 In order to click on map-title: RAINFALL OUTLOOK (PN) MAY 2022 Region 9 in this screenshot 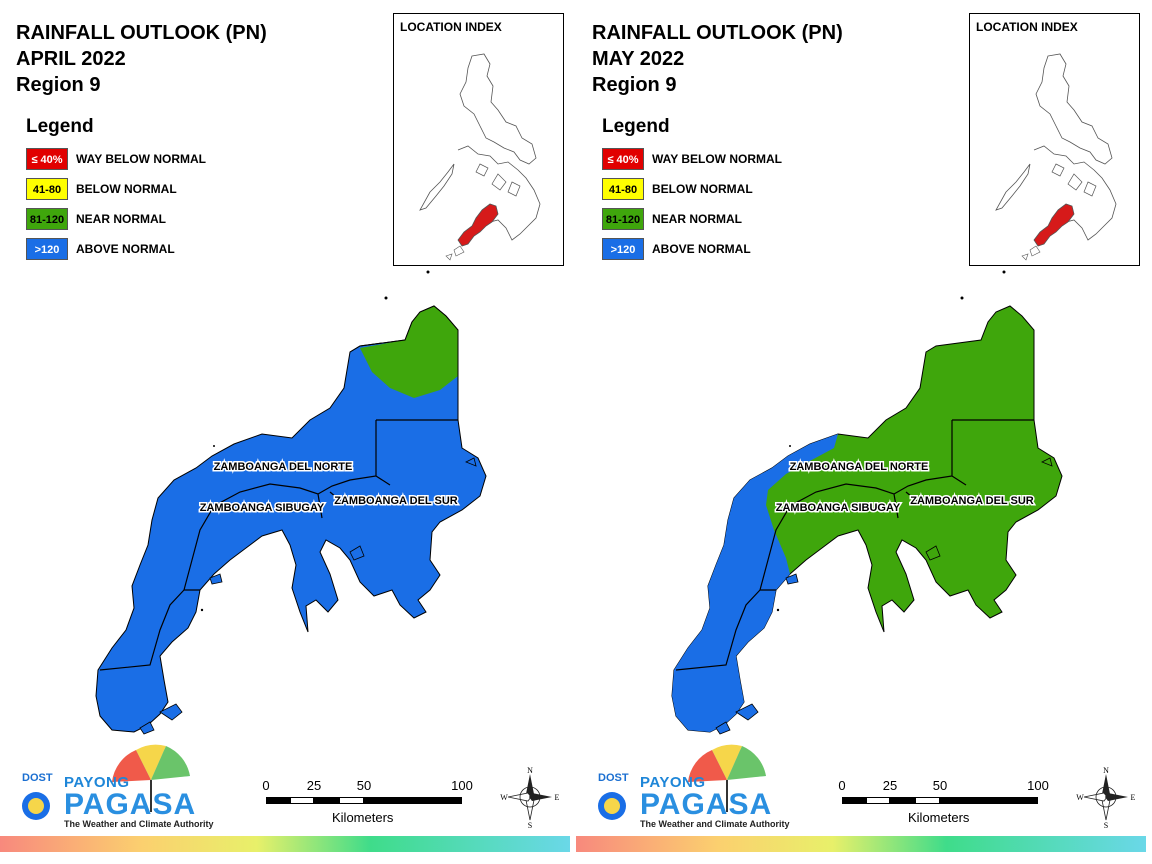, I will do `click(717, 59)`.